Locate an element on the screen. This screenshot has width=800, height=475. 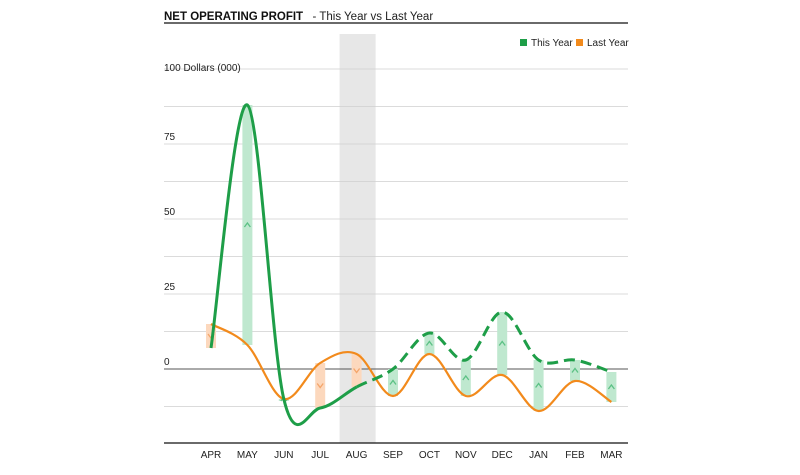
series-line-last-year is located at coordinates (411, 368).